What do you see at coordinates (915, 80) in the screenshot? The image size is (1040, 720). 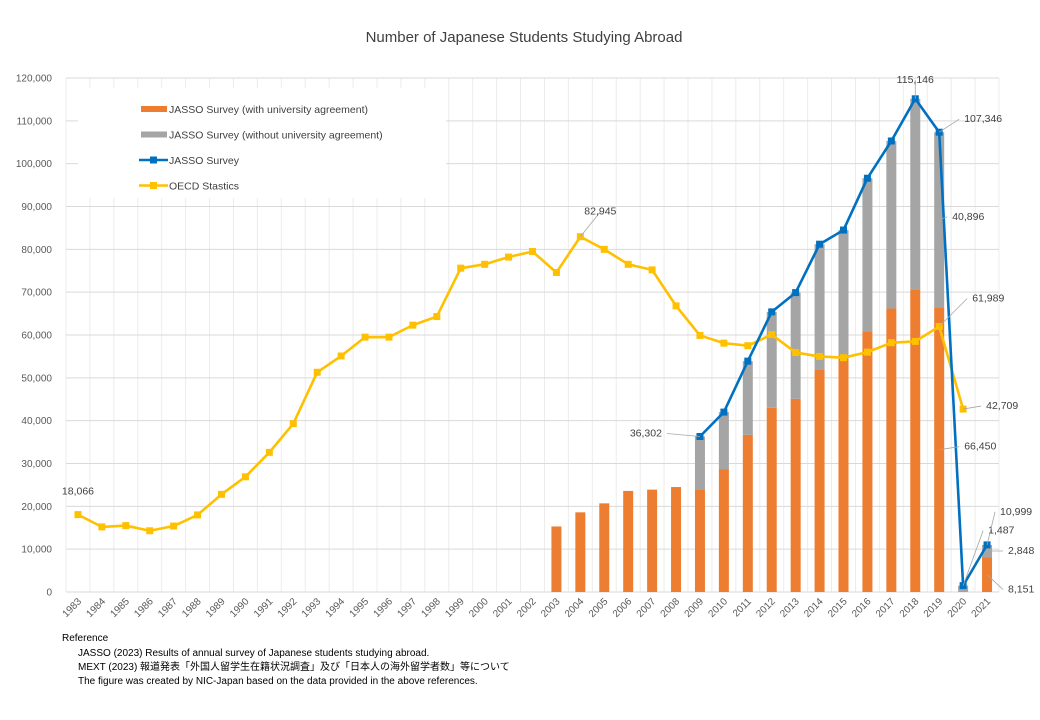 I see `data-label: 115,146` at bounding box center [915, 80].